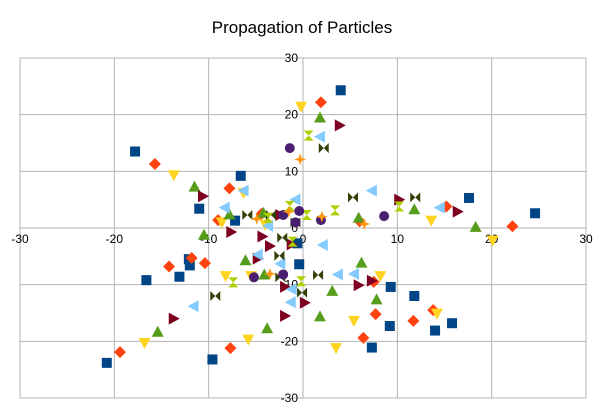 The width and height of the screenshot is (604, 414). What do you see at coordinates (303, 239) in the screenshot?
I see `x-tick-label: 0` at bounding box center [303, 239].